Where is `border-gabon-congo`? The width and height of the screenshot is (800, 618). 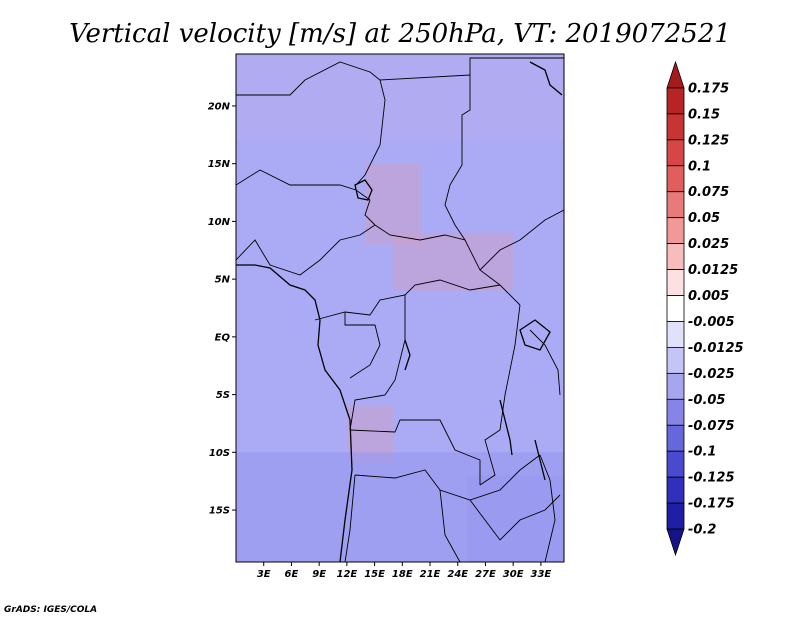
border-gabon-congo is located at coordinates (362, 345).